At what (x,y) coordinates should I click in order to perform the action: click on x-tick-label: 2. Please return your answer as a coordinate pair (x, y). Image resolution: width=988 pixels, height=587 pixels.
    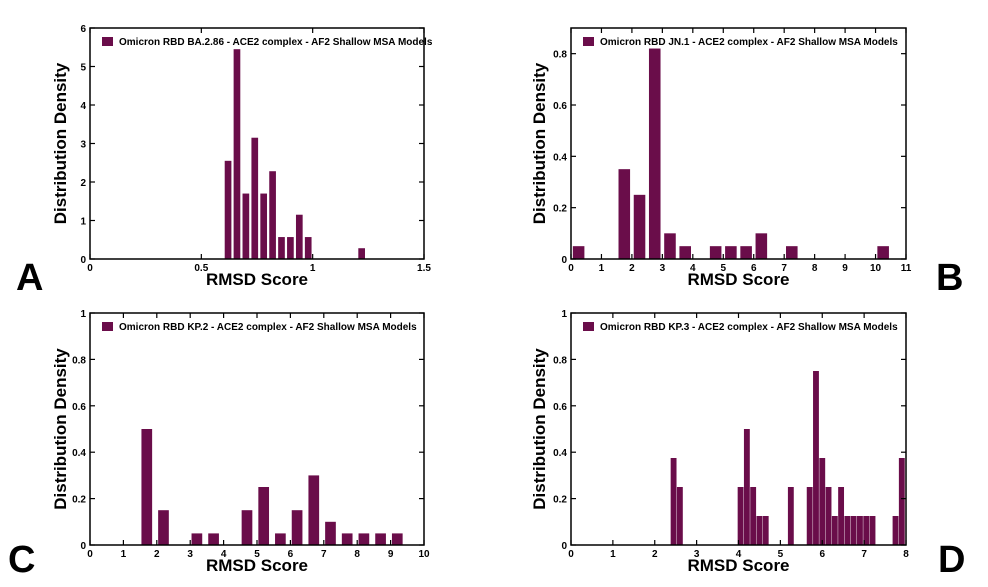
    Looking at the image, I should click on (157, 554).